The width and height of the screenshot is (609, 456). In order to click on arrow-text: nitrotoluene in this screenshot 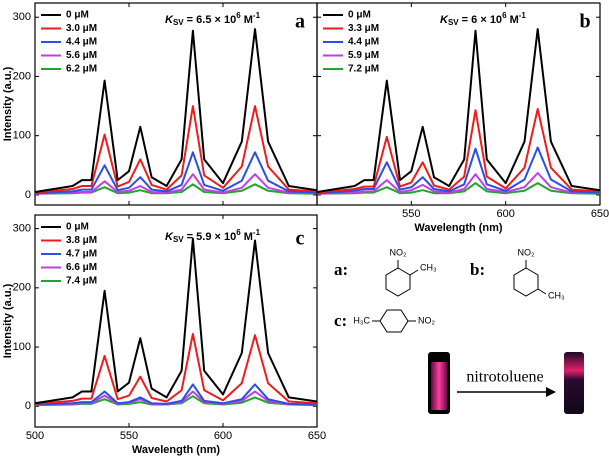, I will do `click(504, 377)`.